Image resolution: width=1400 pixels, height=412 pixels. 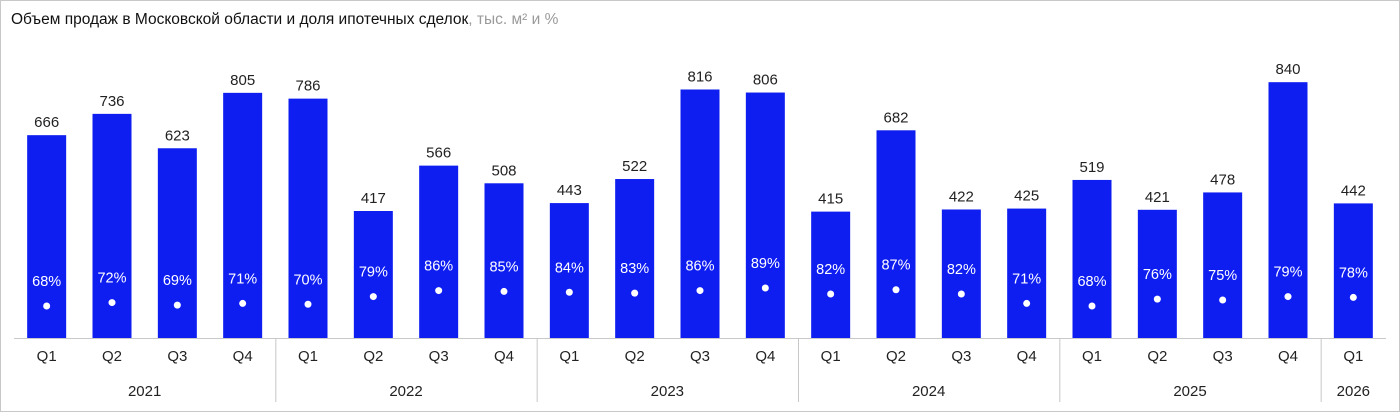 I want to click on data-label: 682, so click(x=895, y=117).